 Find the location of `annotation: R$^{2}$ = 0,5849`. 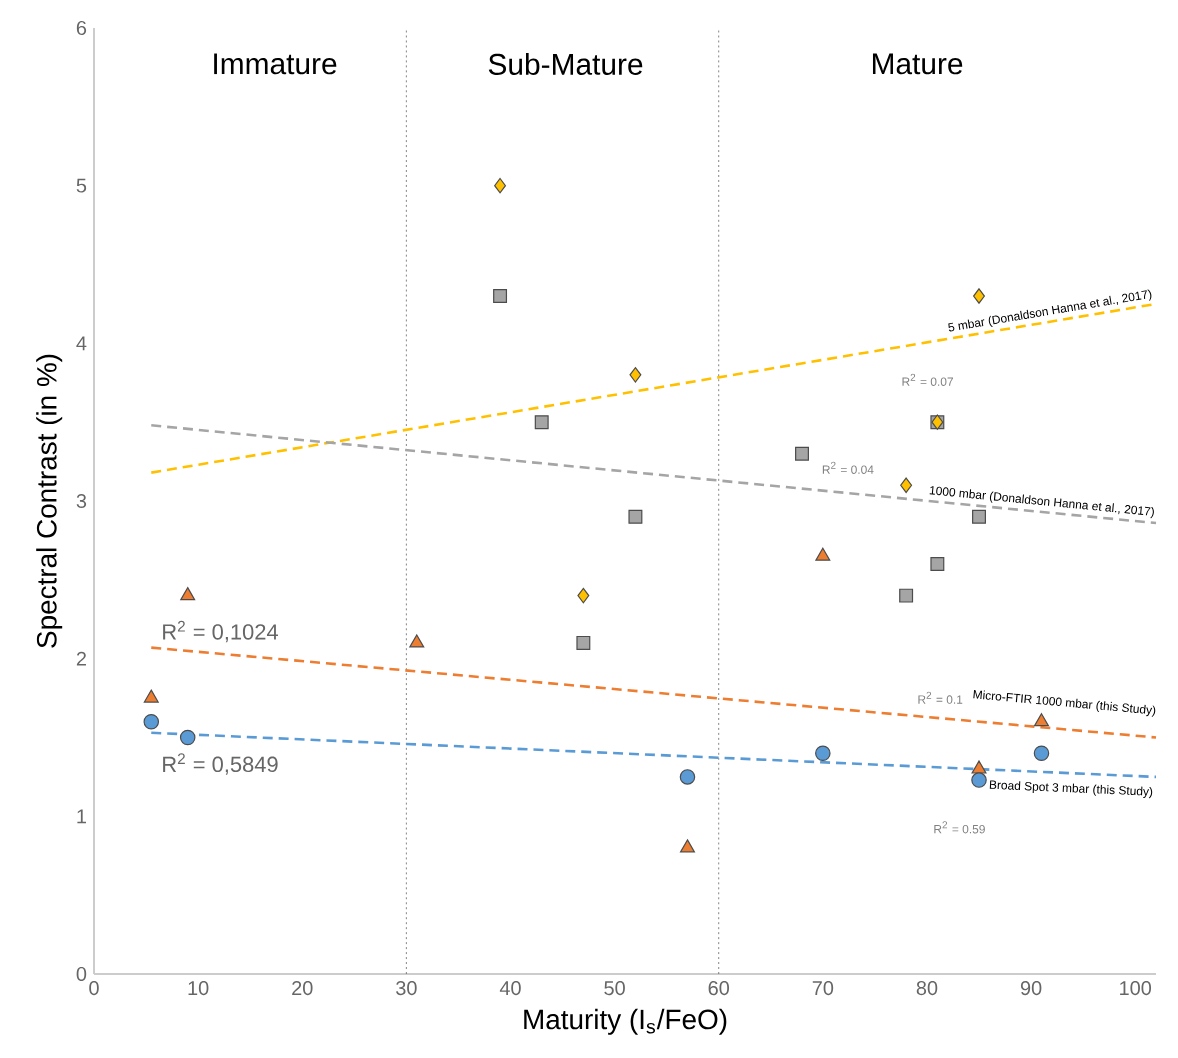

annotation: R$^{2}$ = 0,5849 is located at coordinates (220, 764).